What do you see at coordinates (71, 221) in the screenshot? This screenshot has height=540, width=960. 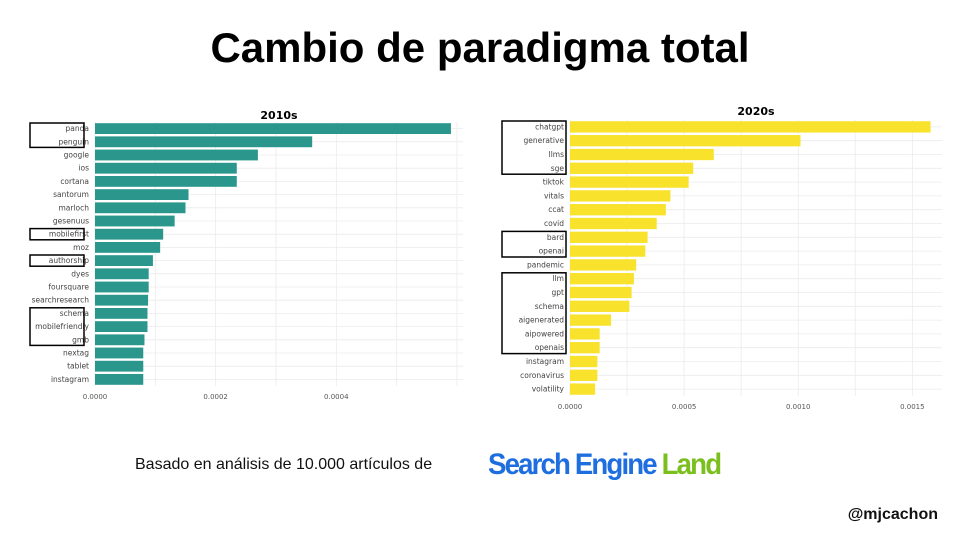 I see `category-label: gesenuus` at bounding box center [71, 221].